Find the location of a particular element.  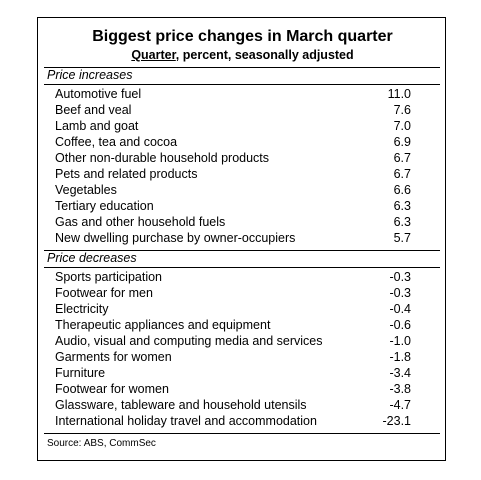

subtitle-rest: , percent, seasonally adjusted is located at coordinates (264, 55).